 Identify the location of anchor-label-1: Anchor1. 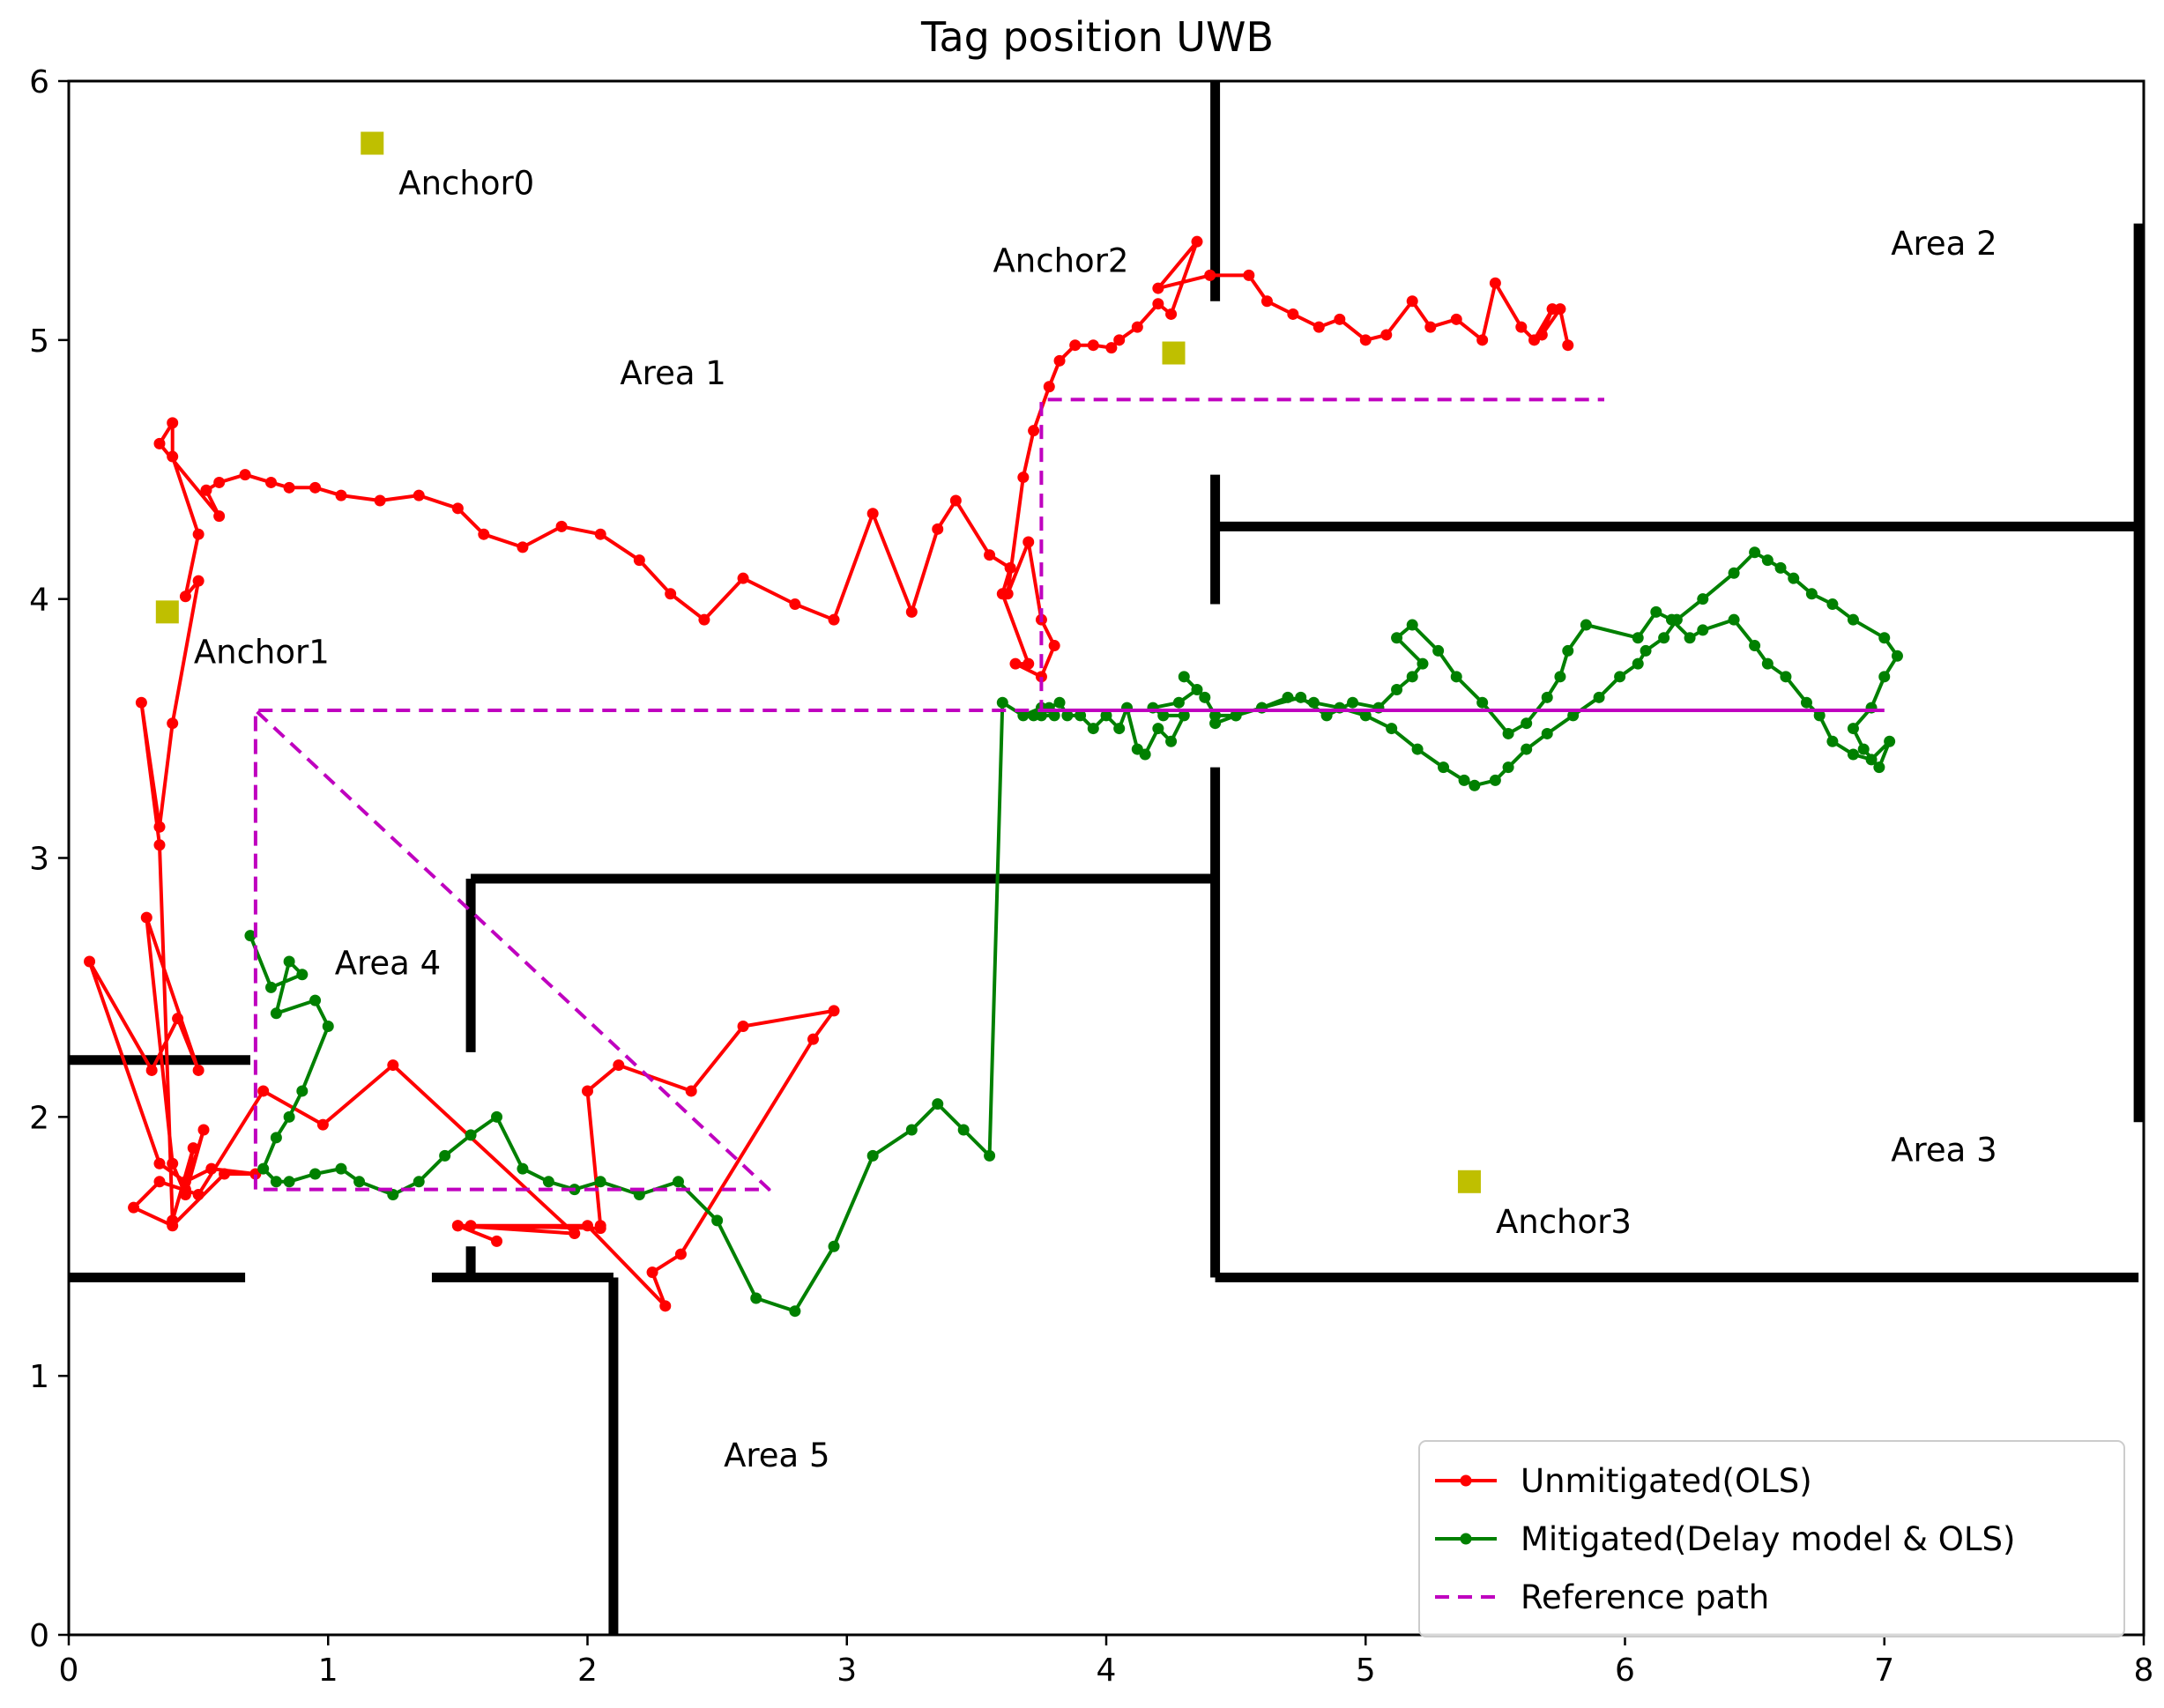
(262, 652).